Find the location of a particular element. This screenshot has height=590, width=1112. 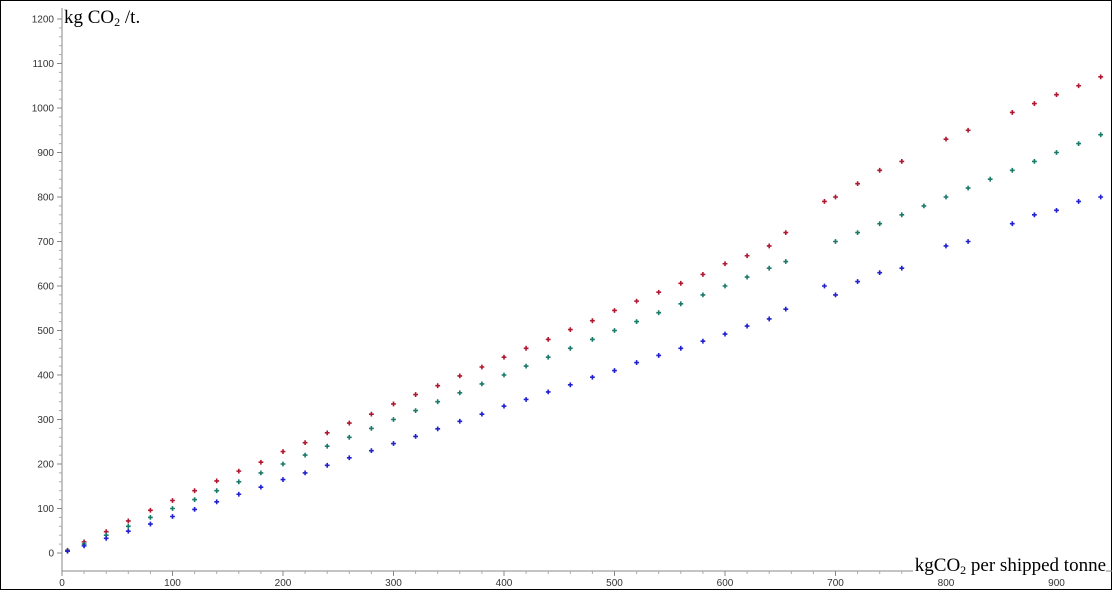

x-tick-label: 900 is located at coordinates (1056, 583).